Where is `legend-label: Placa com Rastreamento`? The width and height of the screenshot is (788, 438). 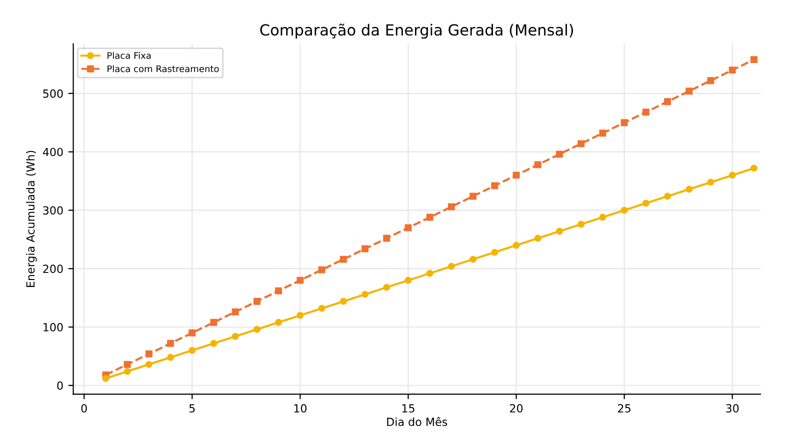
legend-label: Placa com Rastreamento is located at coordinates (163, 68).